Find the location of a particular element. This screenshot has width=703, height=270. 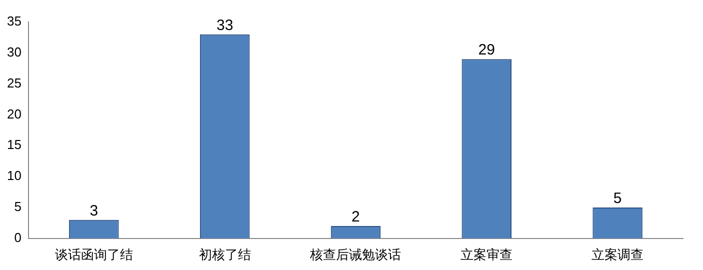

x-tick-label: 立案审查 is located at coordinates (486, 254).